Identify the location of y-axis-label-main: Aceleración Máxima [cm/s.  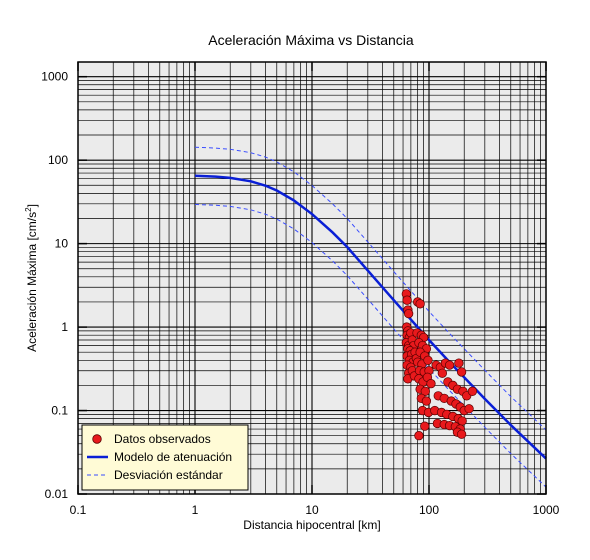
(32, 282).